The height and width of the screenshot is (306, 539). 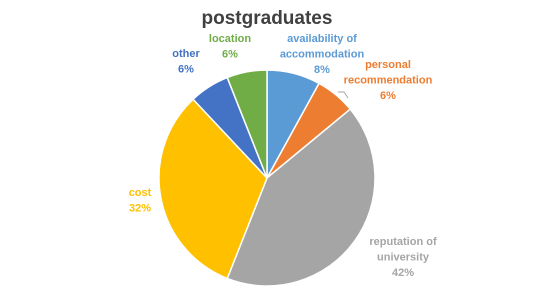 What do you see at coordinates (403, 258) in the screenshot?
I see `category-label-line: university` at bounding box center [403, 258].